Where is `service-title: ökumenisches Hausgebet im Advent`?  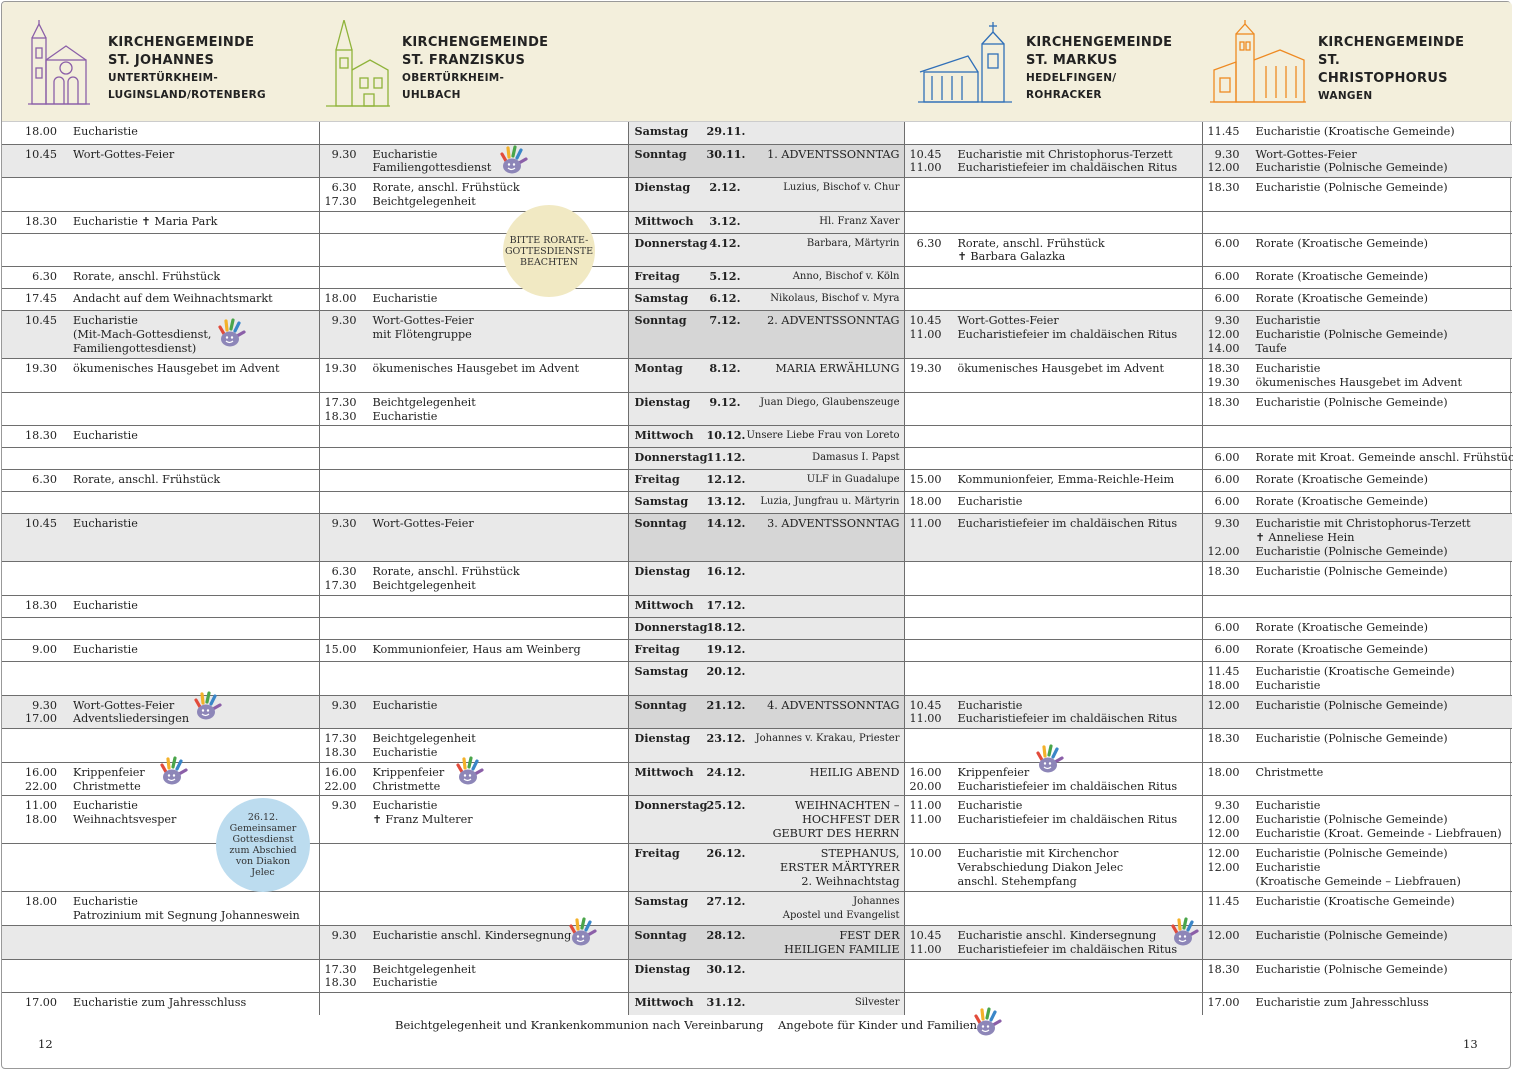 service-title: ökumenisches Hausgebet im Advent is located at coordinates (1060, 369).